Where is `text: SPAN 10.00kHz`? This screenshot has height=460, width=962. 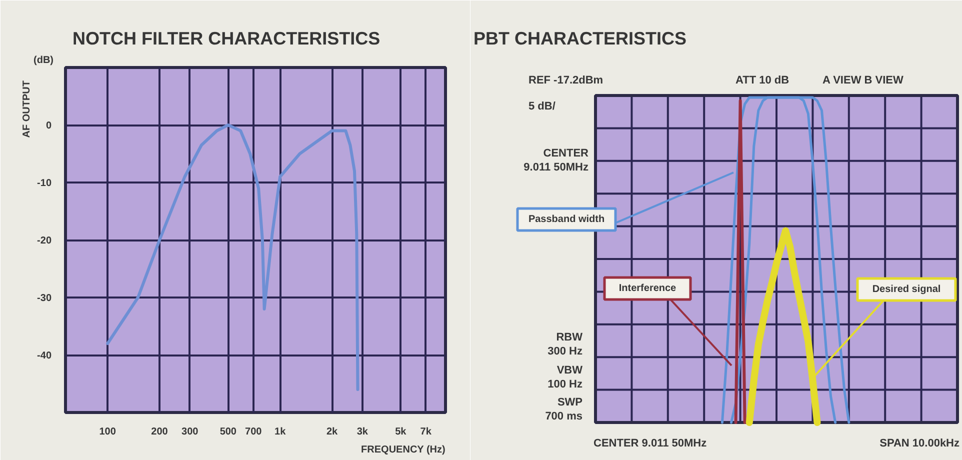 text: SPAN 10.00kHz is located at coordinates (920, 444).